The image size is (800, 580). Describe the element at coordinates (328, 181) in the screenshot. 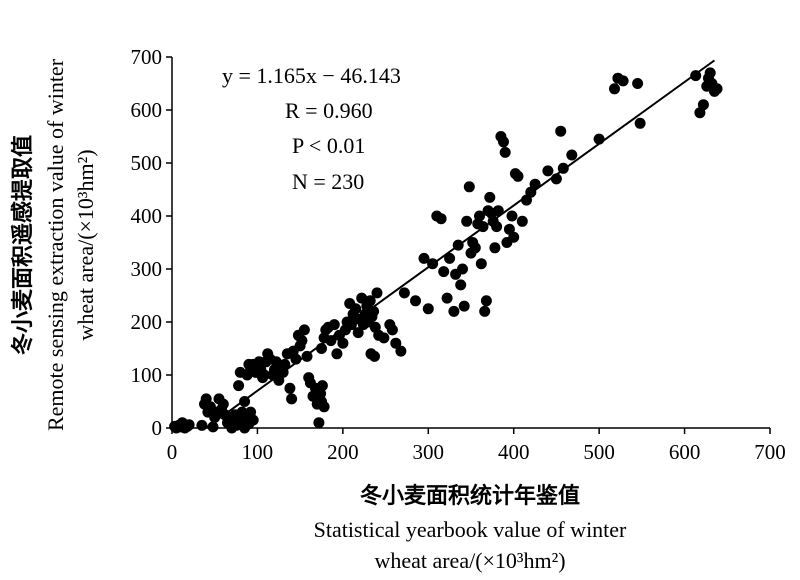

I see `annotation-n: N = 230` at that location.